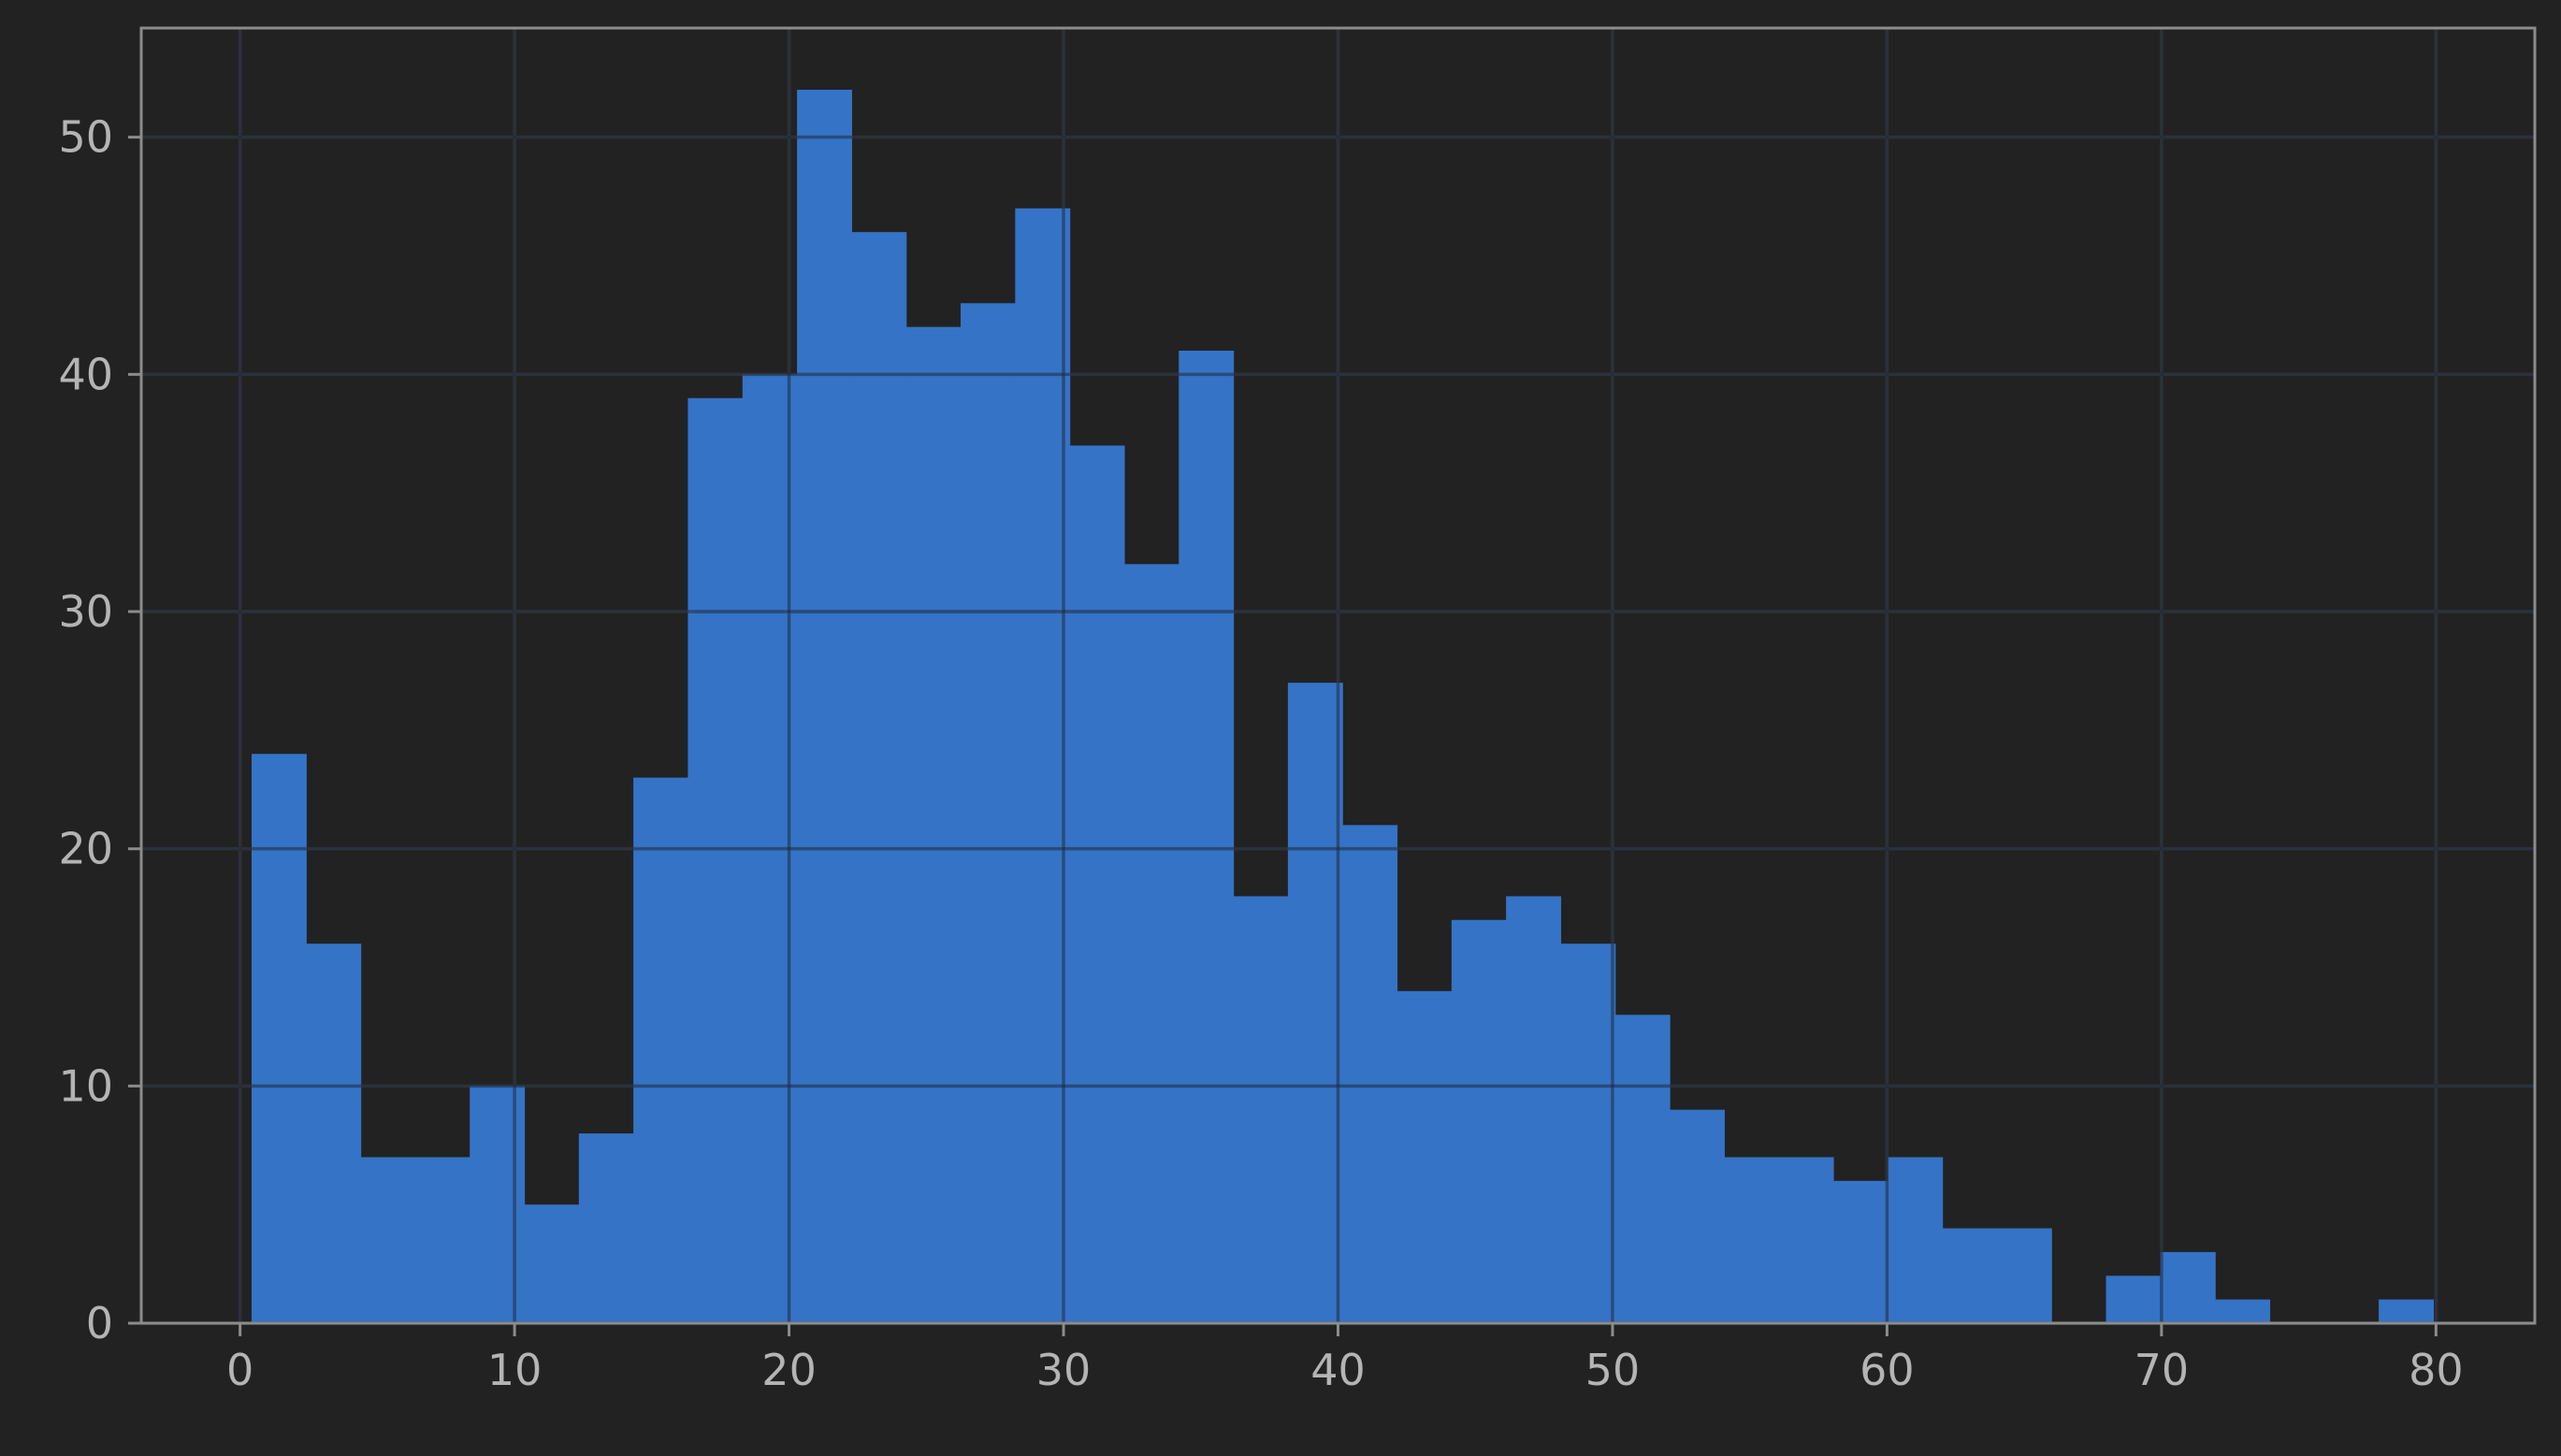 The height and width of the screenshot is (1456, 2561). I want to click on x-tick-label: 60, so click(1887, 1370).